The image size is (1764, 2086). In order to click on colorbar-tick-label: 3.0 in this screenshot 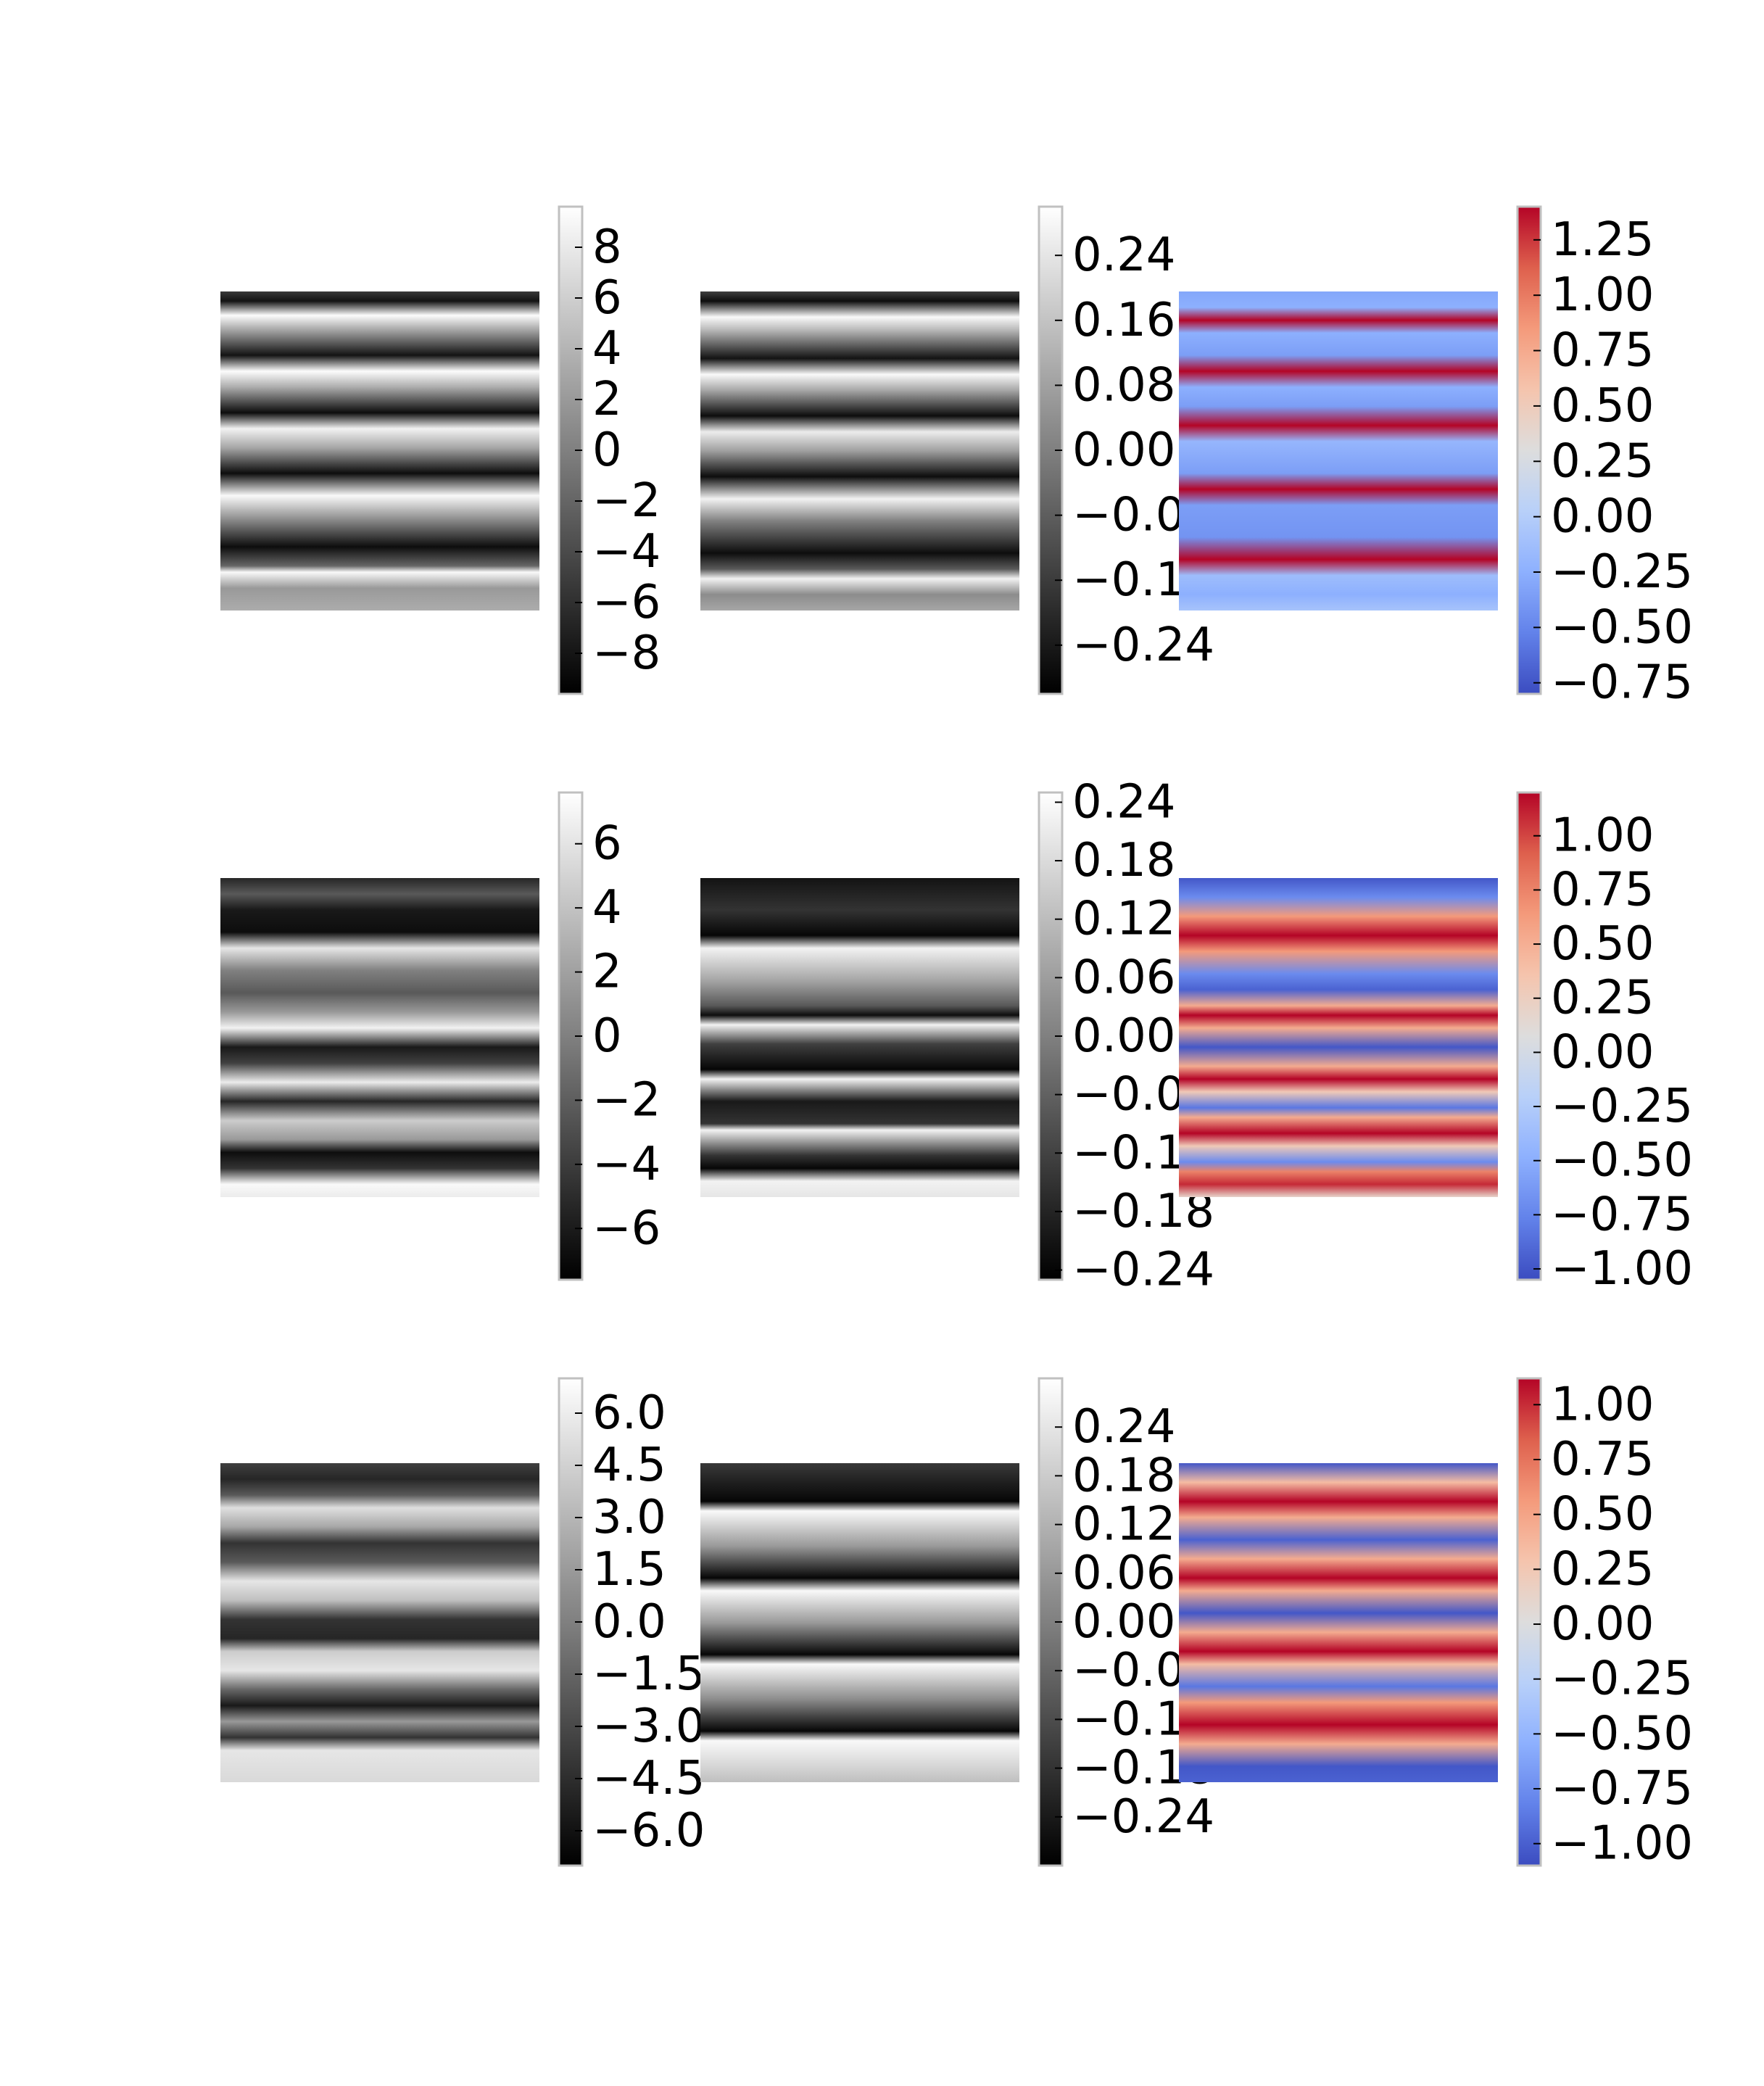, I will do `click(629, 1517)`.